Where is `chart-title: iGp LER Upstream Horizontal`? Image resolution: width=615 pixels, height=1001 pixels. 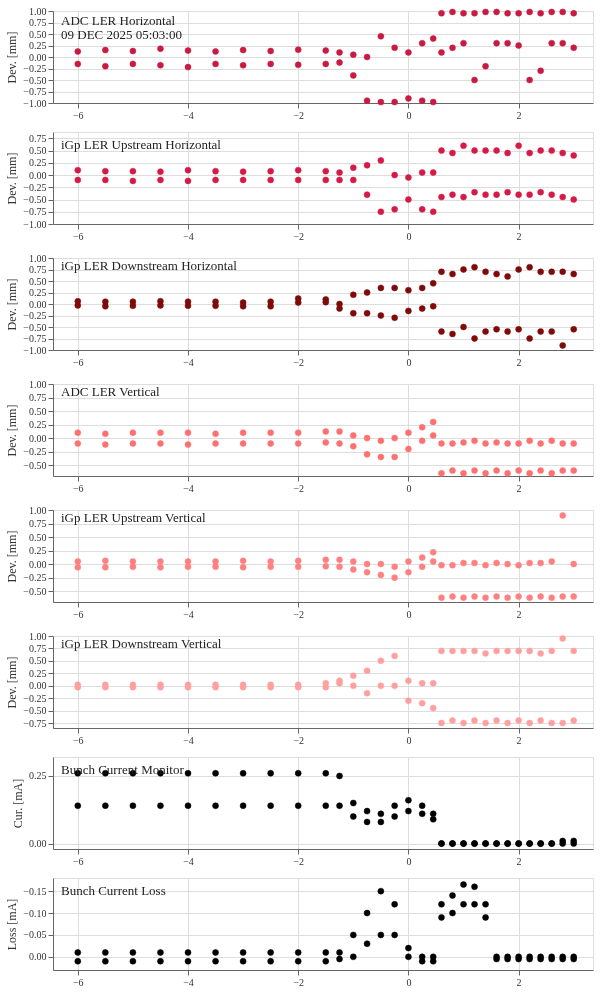
chart-title: iGp LER Upstream Horizontal is located at coordinates (141, 144).